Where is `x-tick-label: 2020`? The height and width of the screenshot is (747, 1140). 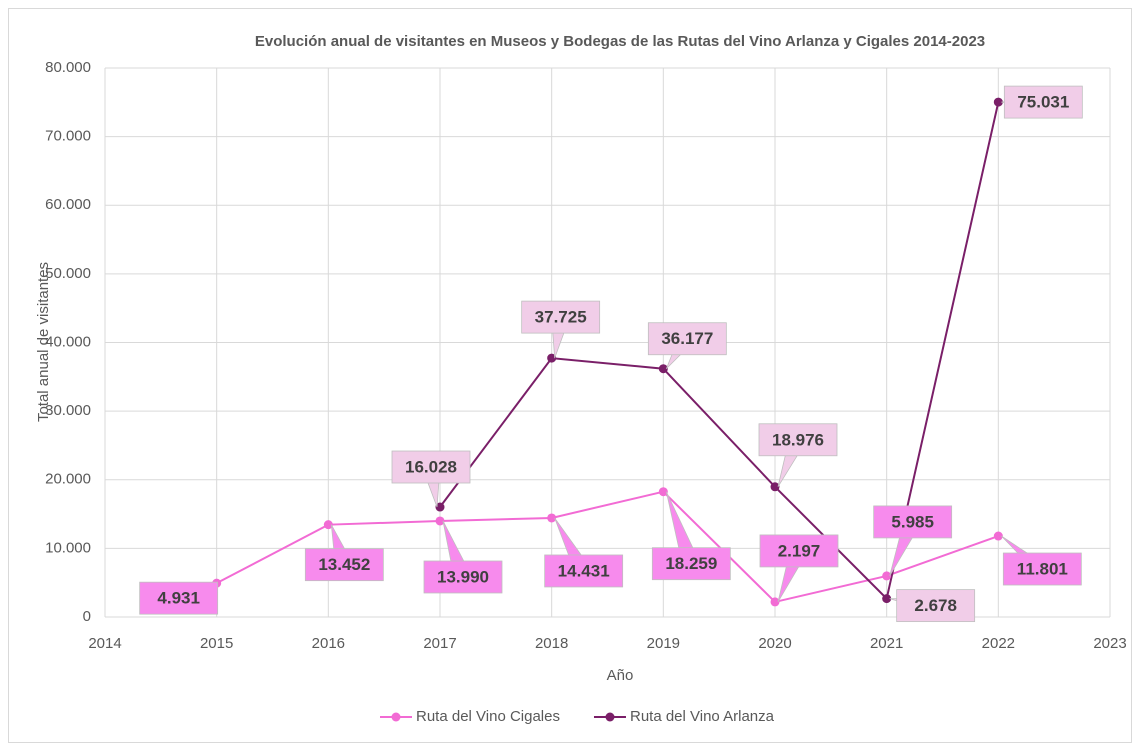 x-tick-label: 2020 is located at coordinates (774, 643).